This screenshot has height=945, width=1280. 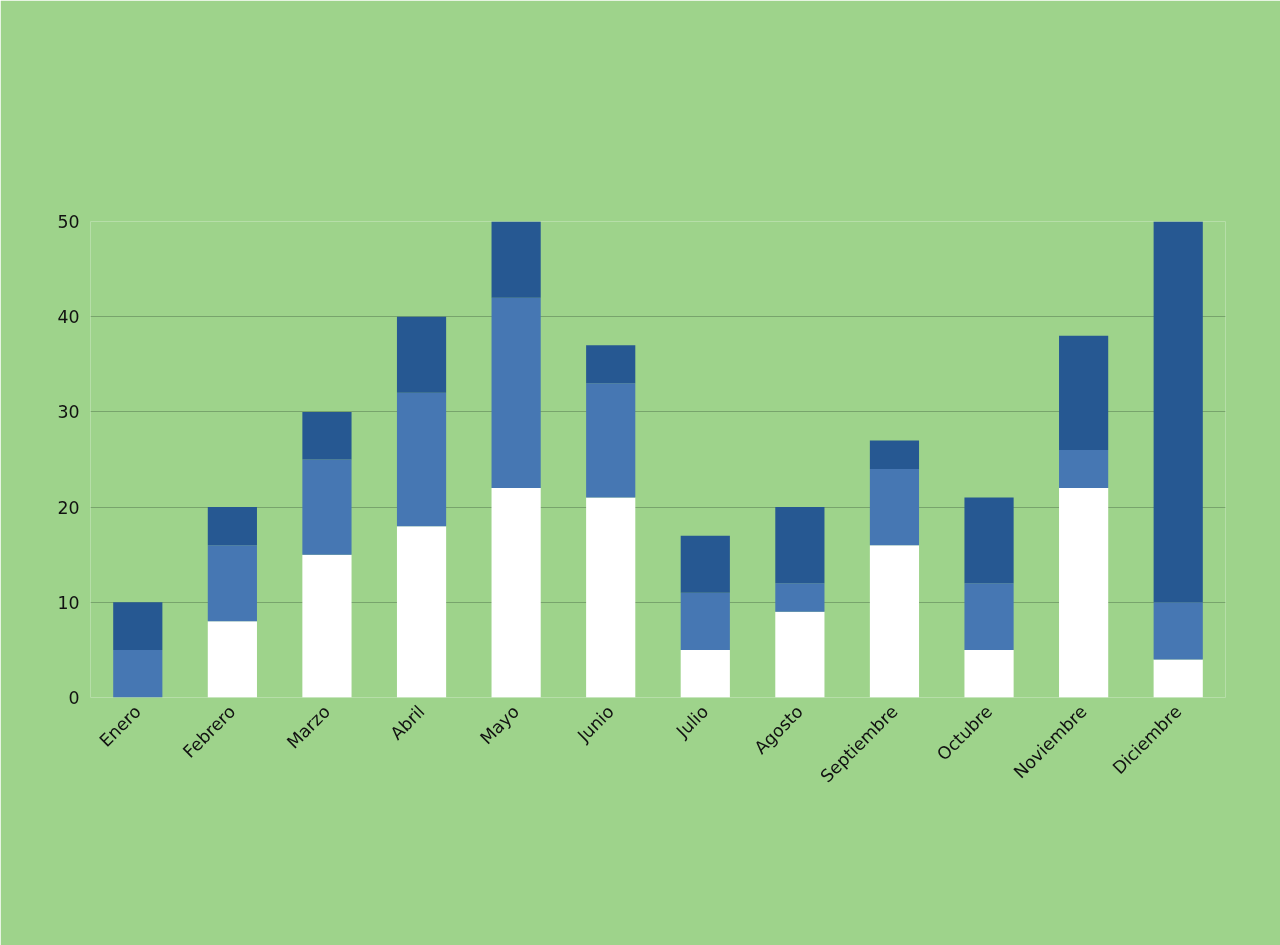 I want to click on y-tick-label: 40, so click(x=68, y=317).